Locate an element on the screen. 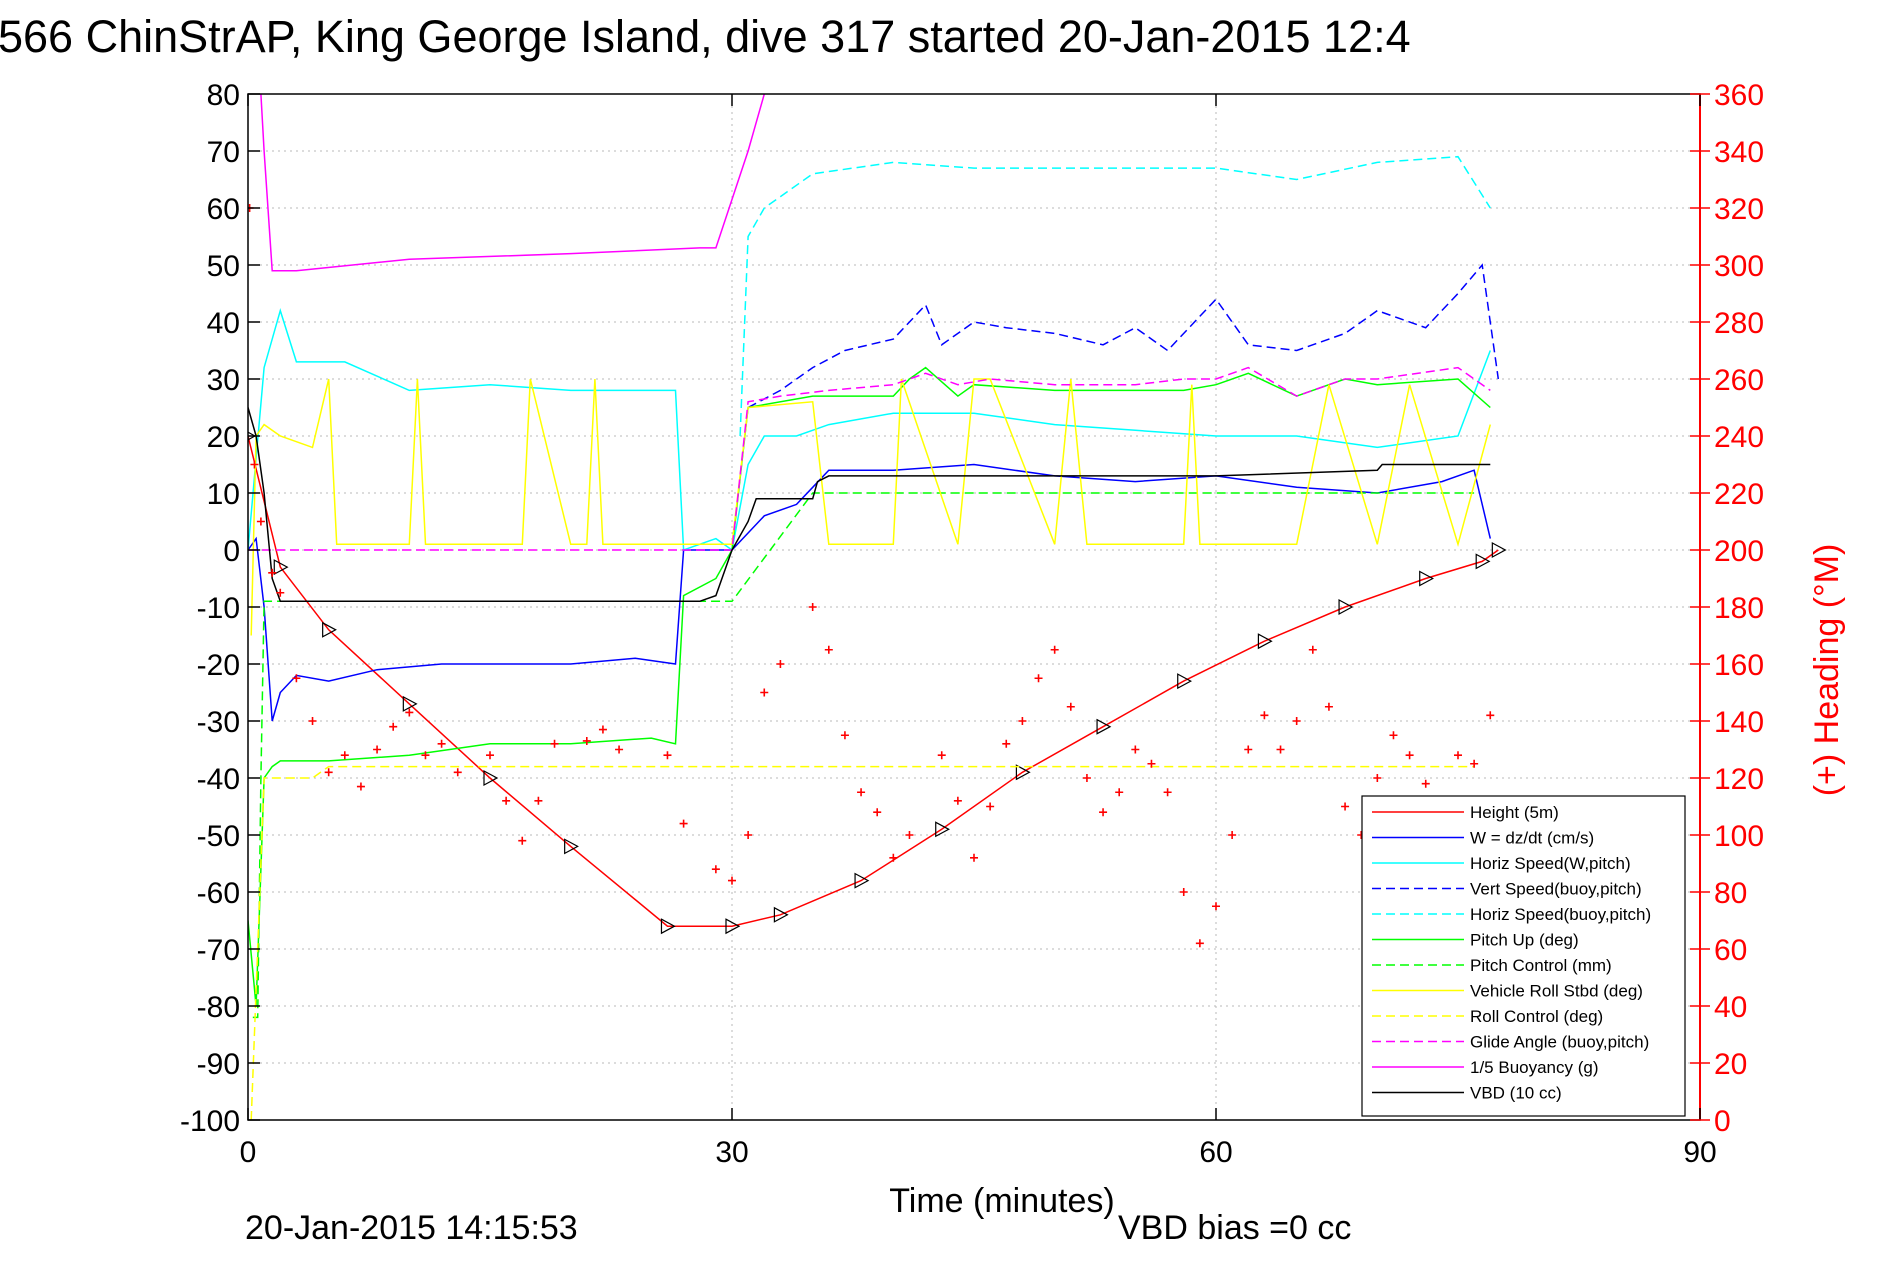 The width and height of the screenshot is (1891, 1262). legend-entry: Glide Angle (buoy,pitch) is located at coordinates (1559, 1042).